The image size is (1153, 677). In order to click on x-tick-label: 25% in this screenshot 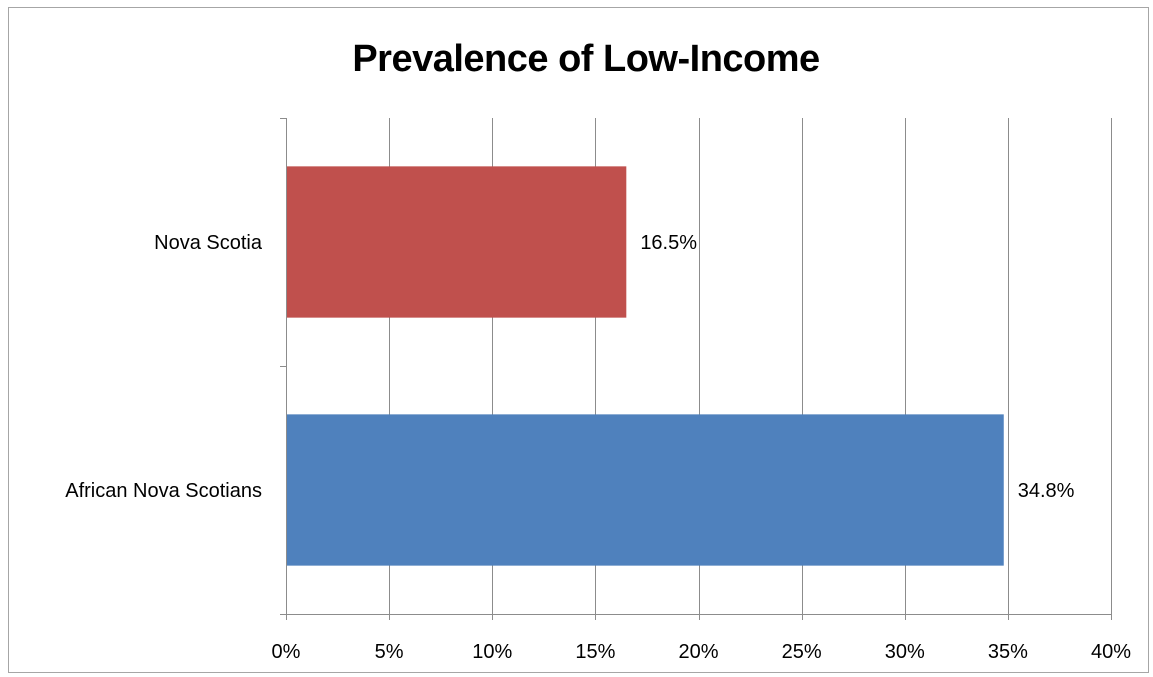, I will do `click(802, 652)`.